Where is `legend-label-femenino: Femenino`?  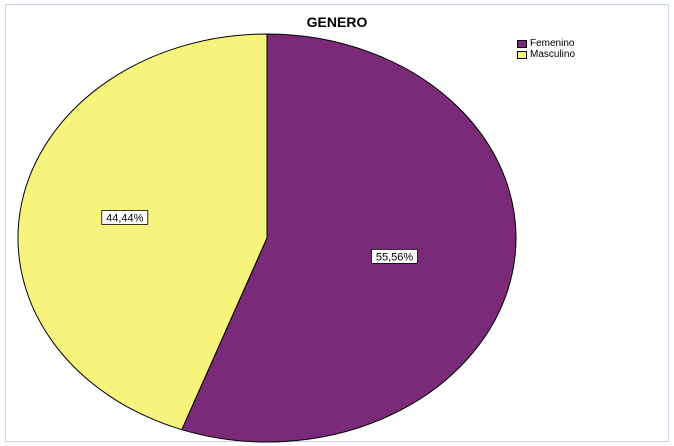
legend-label-femenino: Femenino is located at coordinates (552, 43).